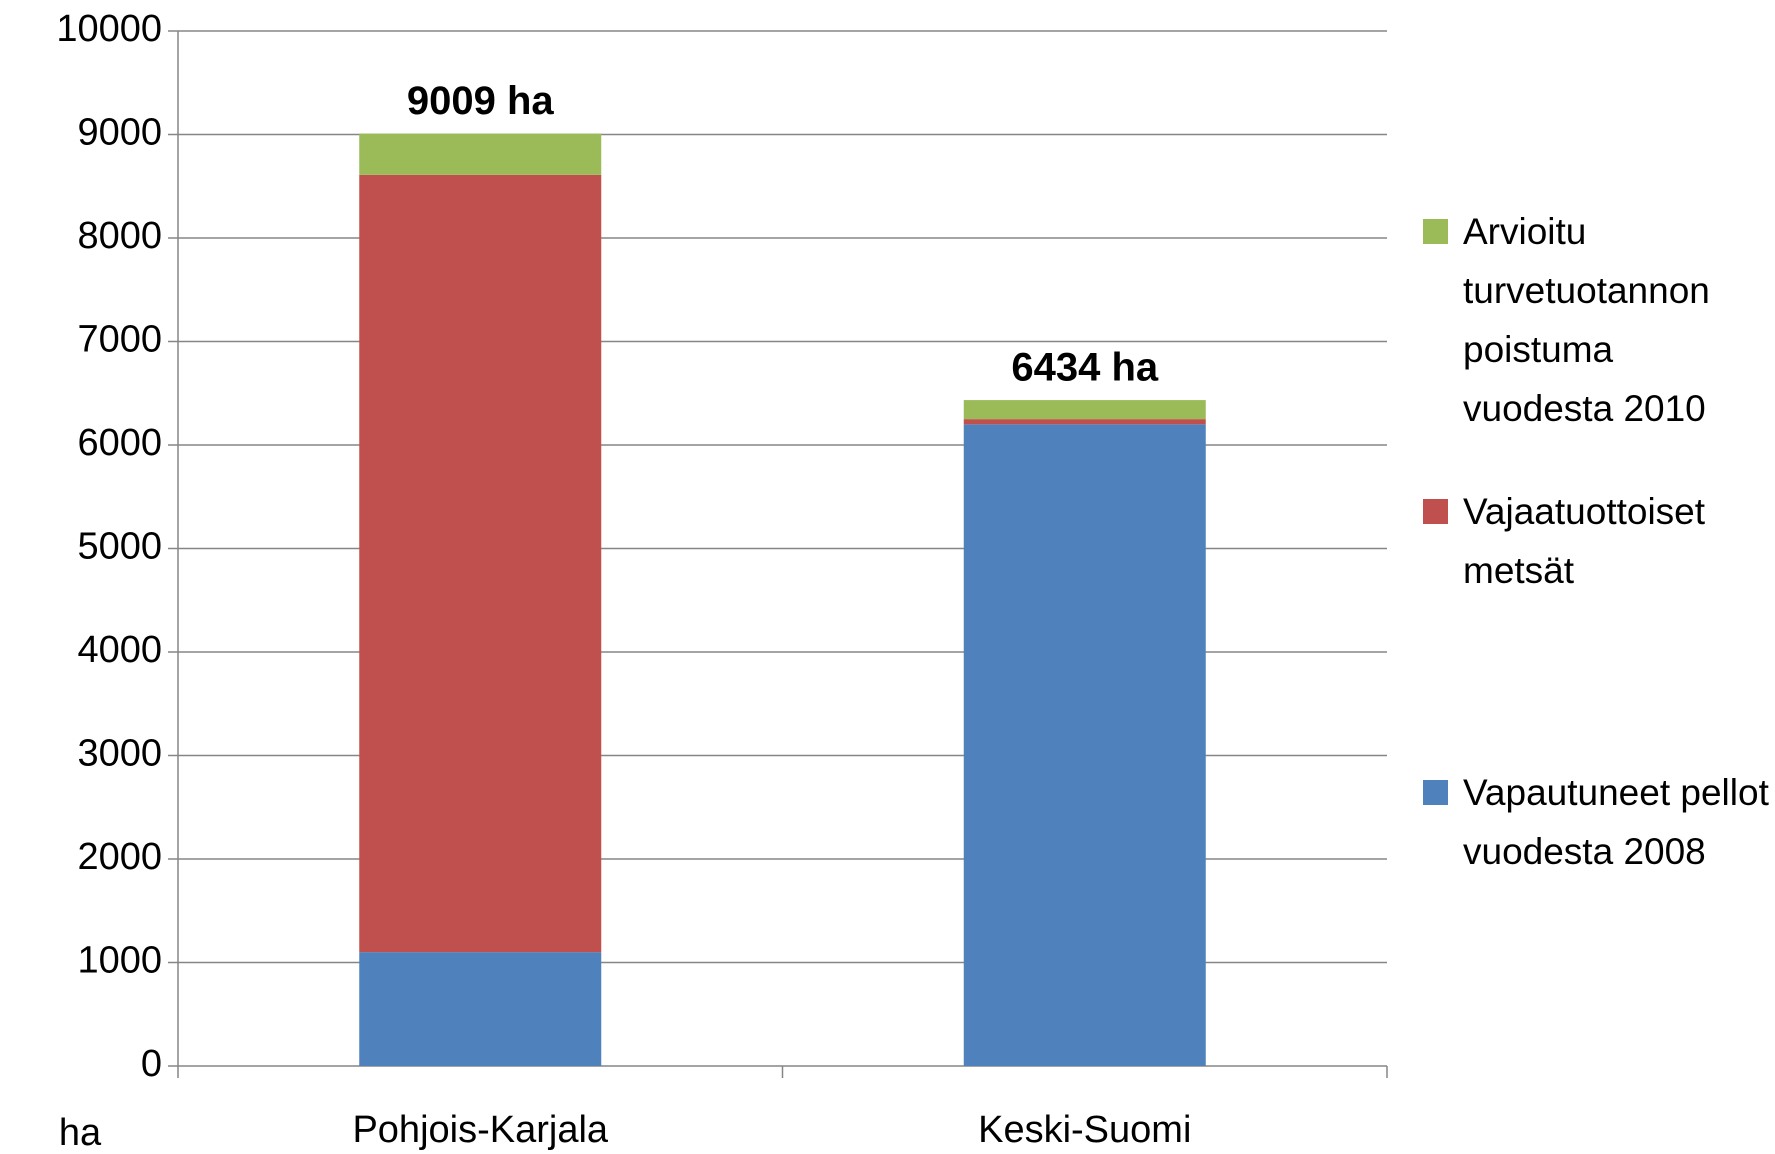  What do you see at coordinates (481, 101) in the screenshot?
I see `total-label: 9009 ha` at bounding box center [481, 101].